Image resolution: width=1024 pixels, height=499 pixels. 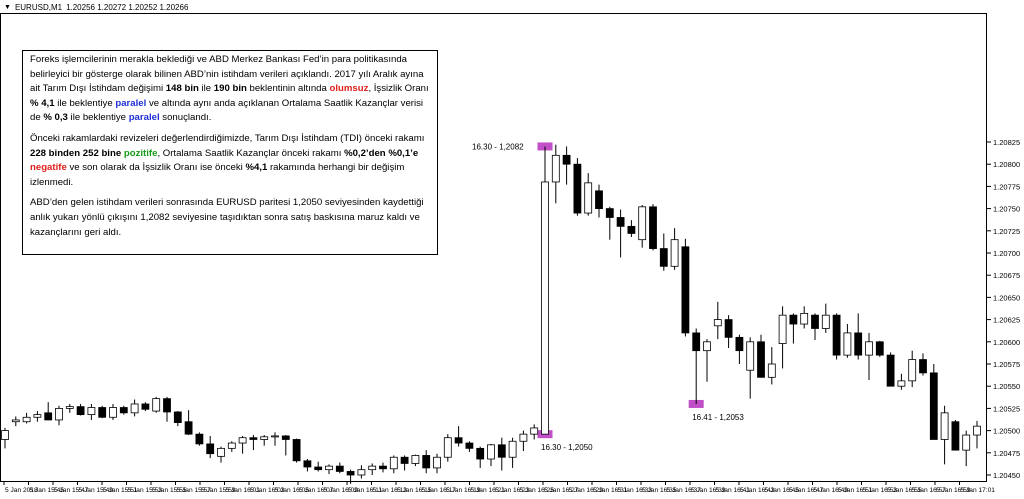 What do you see at coordinates (733, 490) in the screenshot?
I see `time-tick-label: 5 Jan 16:41` at bounding box center [733, 490].